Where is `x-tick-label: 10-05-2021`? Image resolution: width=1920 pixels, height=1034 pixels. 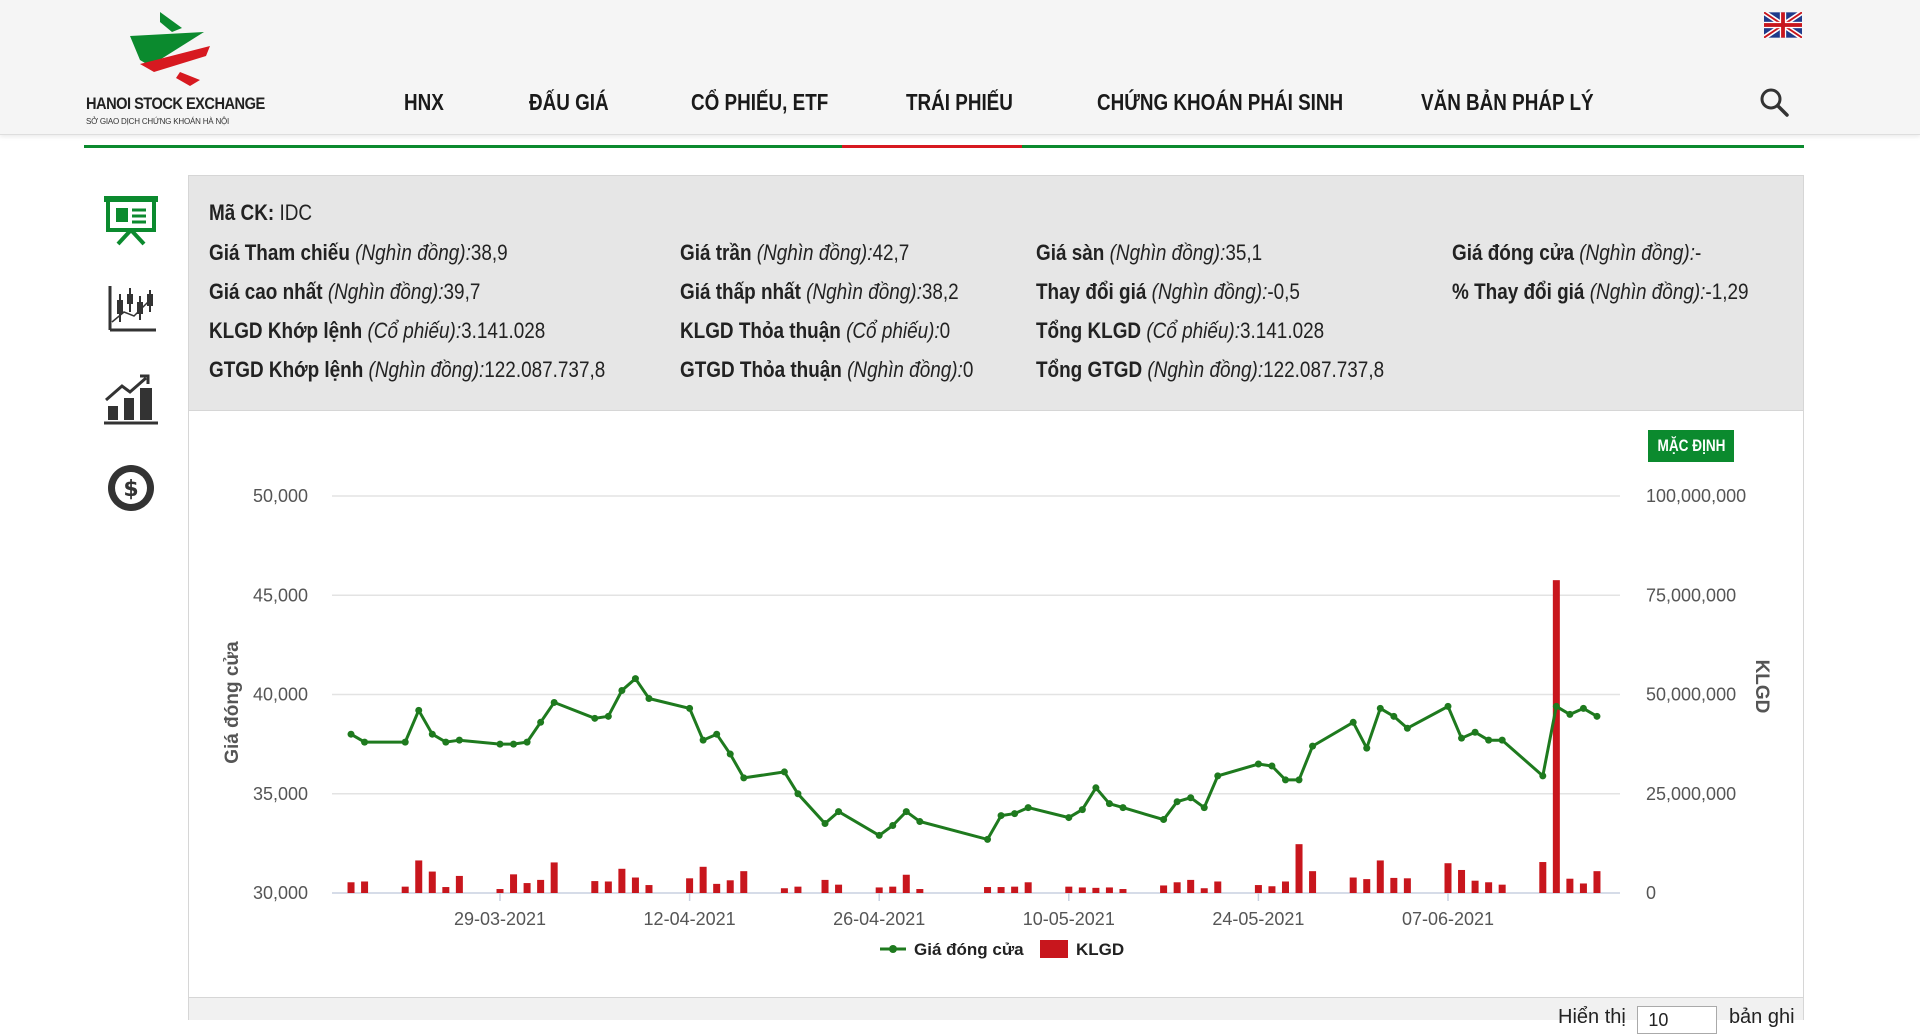
x-tick-label: 10-05-2021 is located at coordinates (1069, 919).